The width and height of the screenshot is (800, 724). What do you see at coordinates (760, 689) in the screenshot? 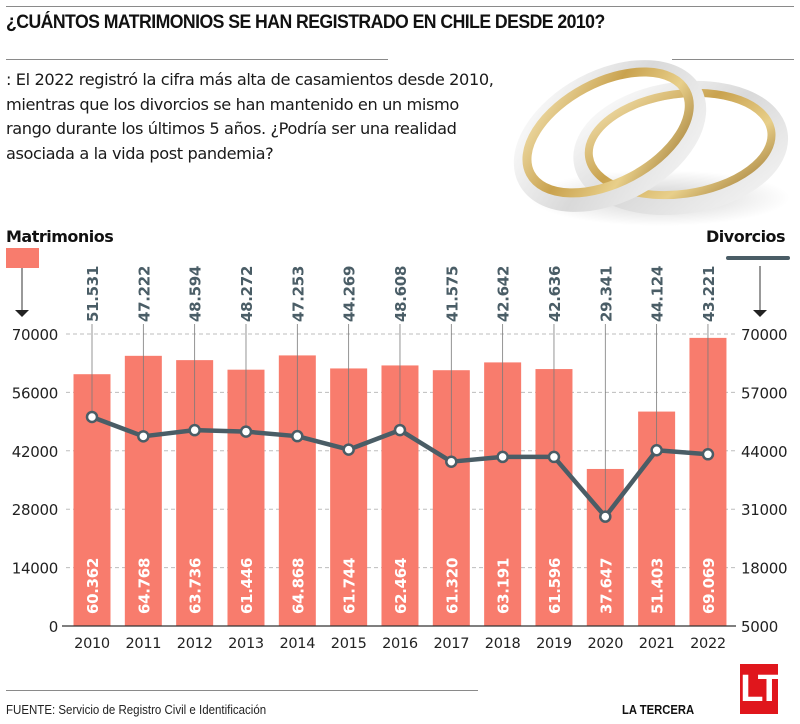
I see `la-tercera-logo: LT` at bounding box center [760, 689].